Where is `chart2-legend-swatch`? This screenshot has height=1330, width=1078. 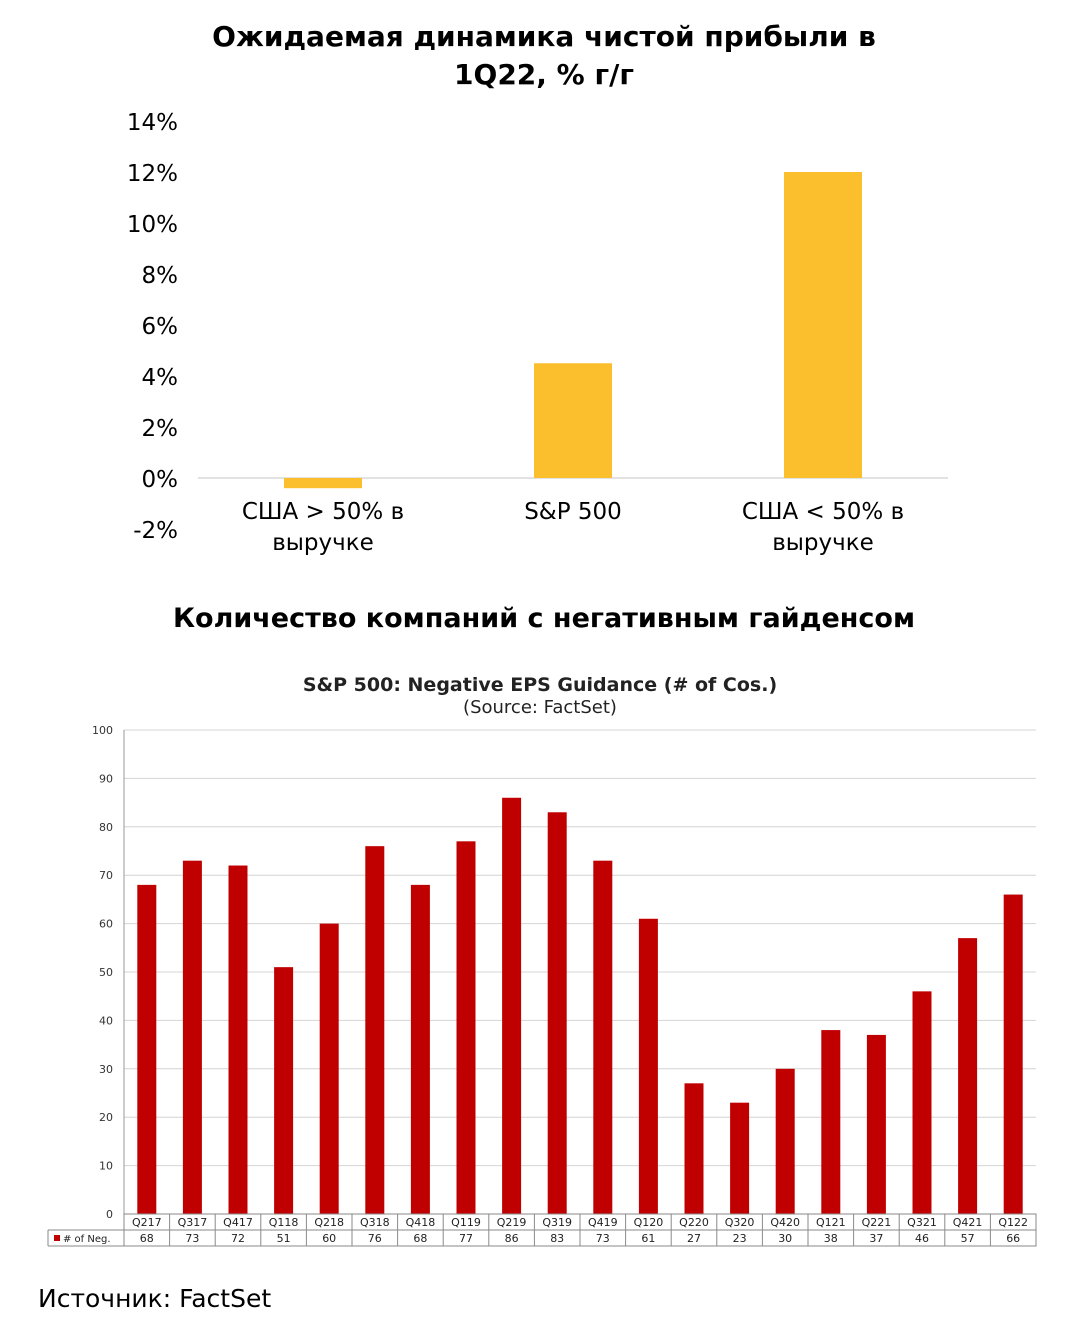 chart2-legend-swatch is located at coordinates (57, 1238).